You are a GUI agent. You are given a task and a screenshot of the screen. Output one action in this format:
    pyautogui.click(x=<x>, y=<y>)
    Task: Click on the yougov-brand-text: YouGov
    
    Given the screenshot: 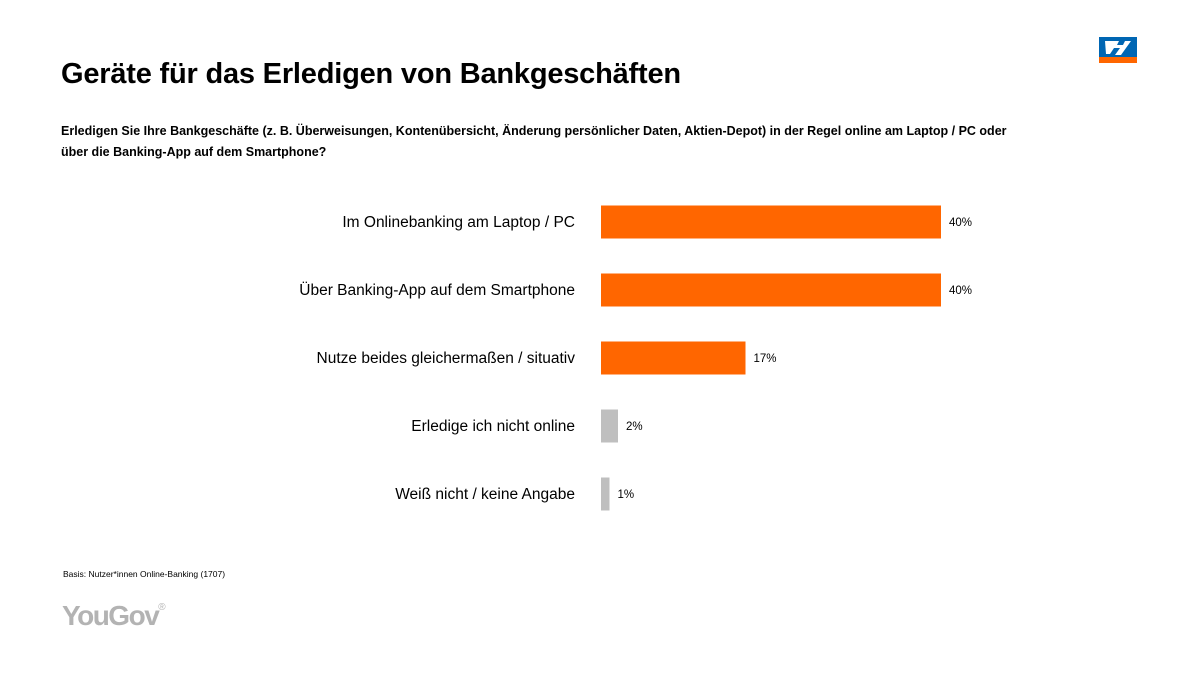 What is the action you would take?
    pyautogui.click(x=111, y=615)
    